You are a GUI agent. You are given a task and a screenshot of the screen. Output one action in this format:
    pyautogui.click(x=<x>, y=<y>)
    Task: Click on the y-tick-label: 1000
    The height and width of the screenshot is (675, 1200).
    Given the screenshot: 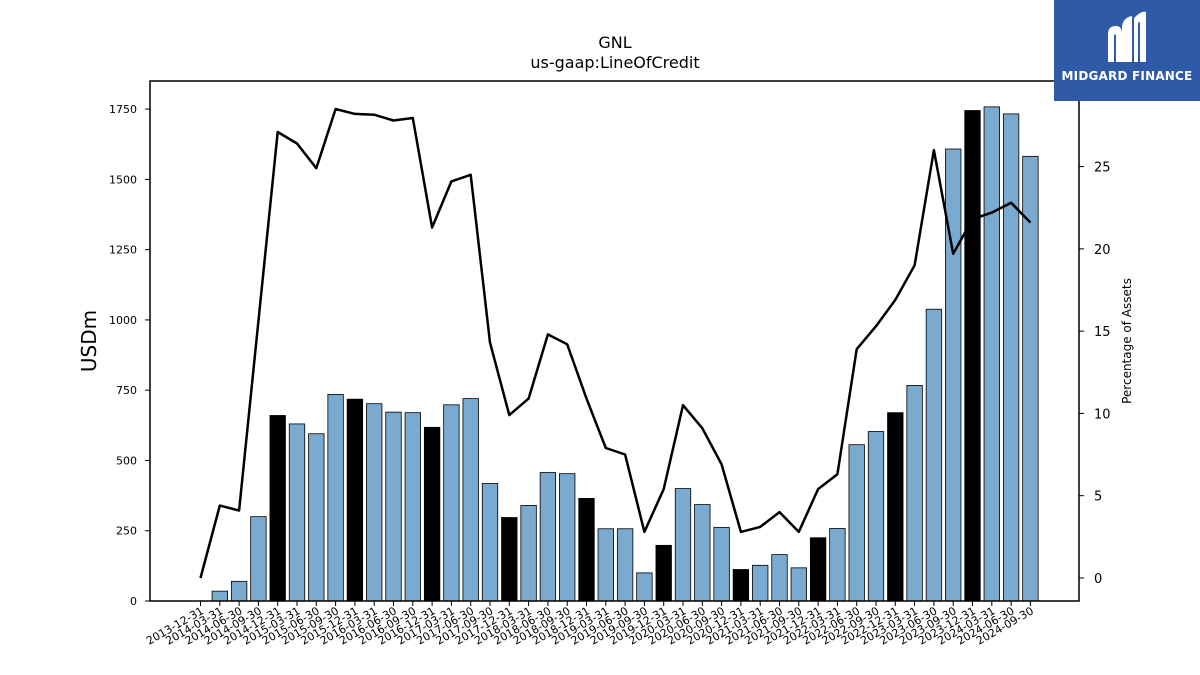 What is the action you would take?
    pyautogui.click(x=123, y=320)
    